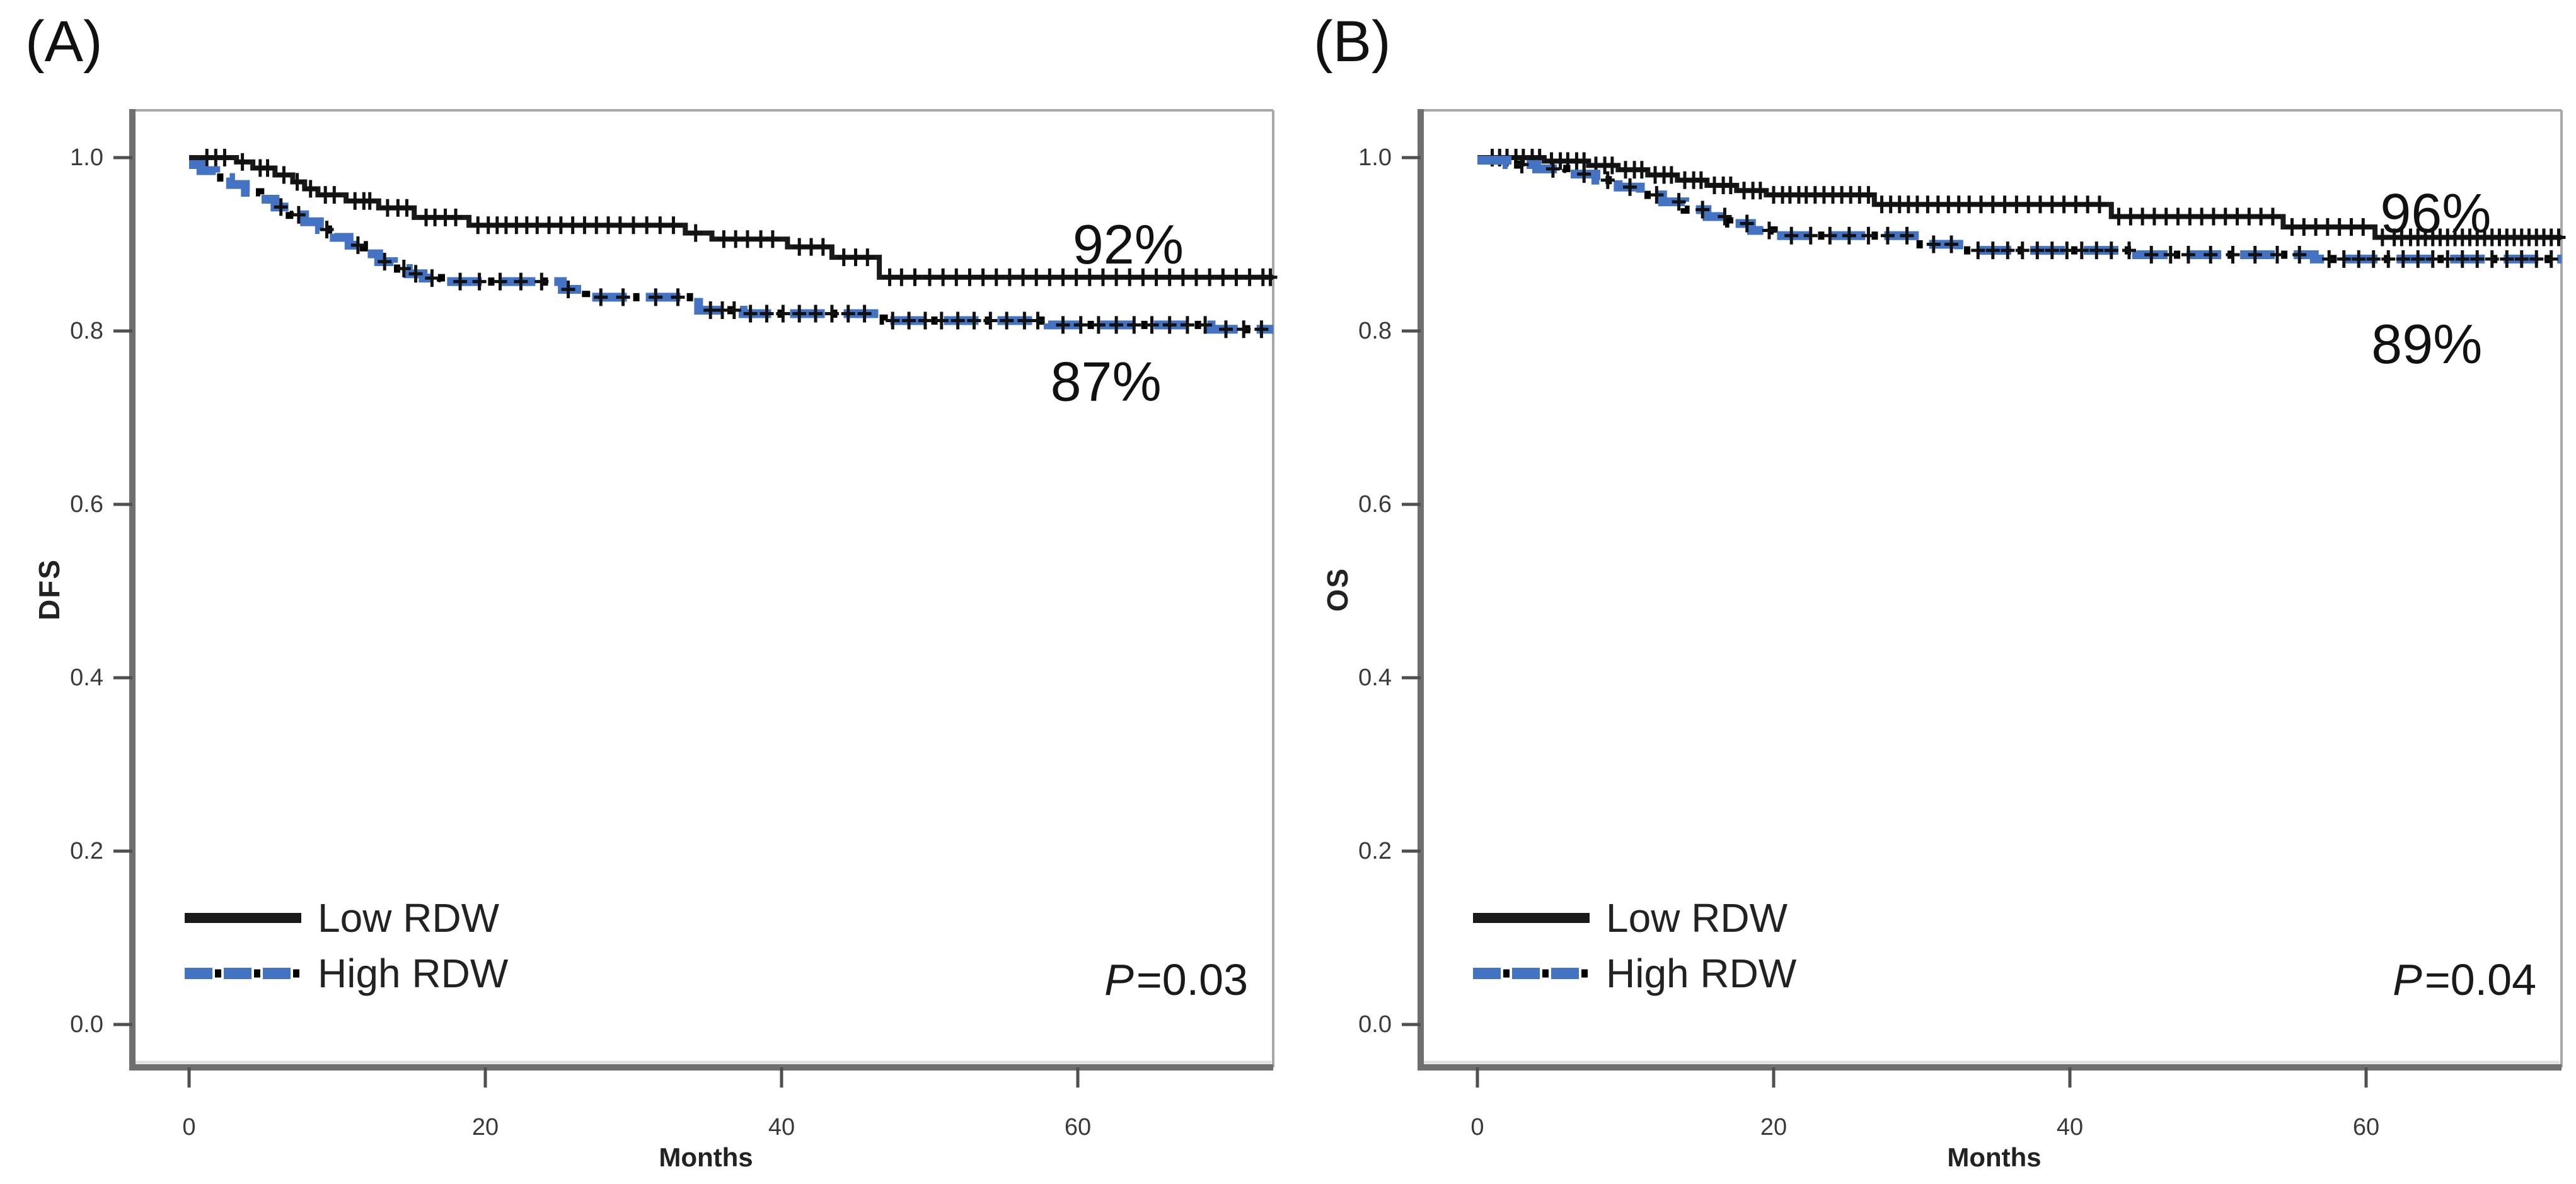 The image size is (2576, 1184). Describe the element at coordinates (706, 1157) in the screenshot. I see `x-axis-title-months: Months` at that location.